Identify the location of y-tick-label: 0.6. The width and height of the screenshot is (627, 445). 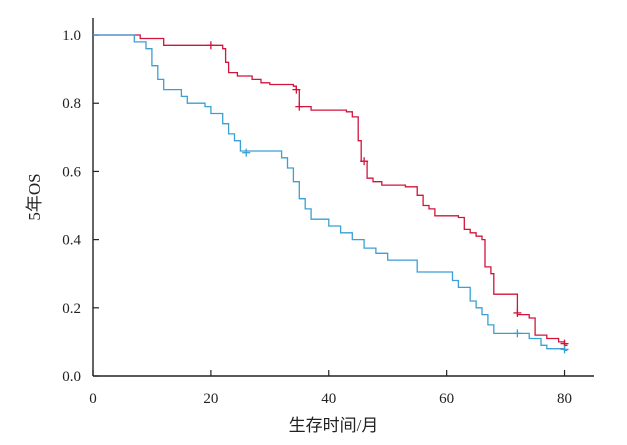
(71, 172).